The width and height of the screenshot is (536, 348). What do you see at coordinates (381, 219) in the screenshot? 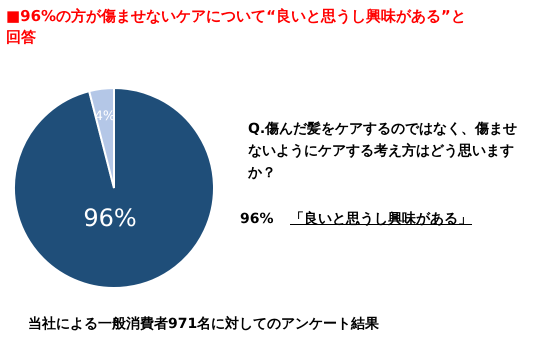
I see `text: 「良いと思うし興味がある」` at bounding box center [381, 219].